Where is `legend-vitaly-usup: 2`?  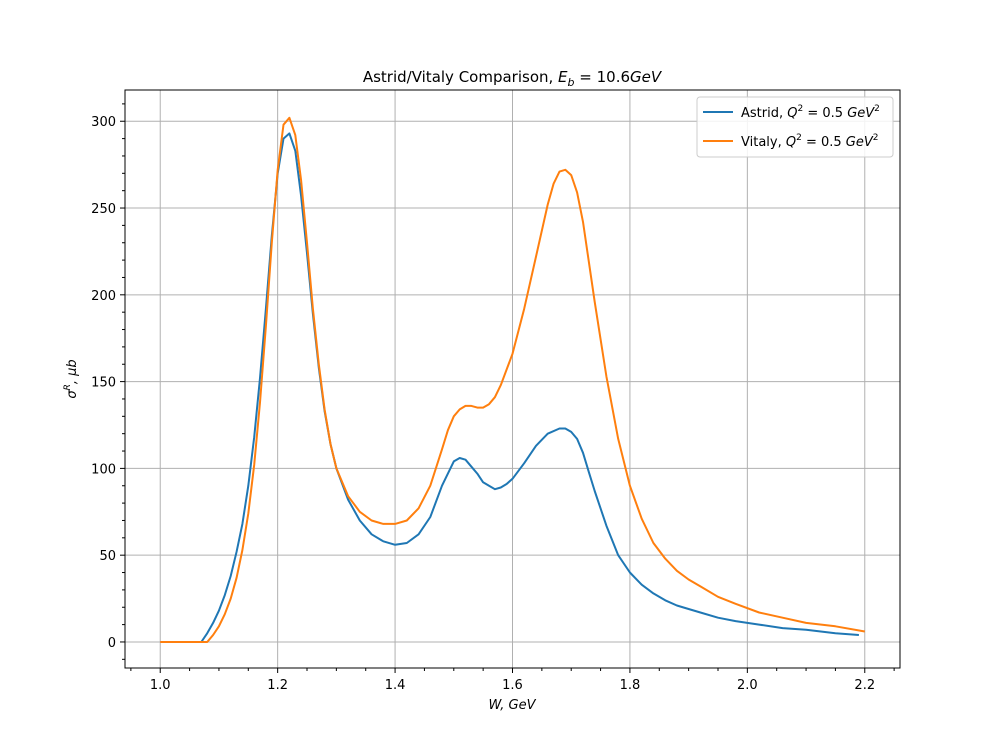 legend-vitaly-usup: 2 is located at coordinates (876, 138).